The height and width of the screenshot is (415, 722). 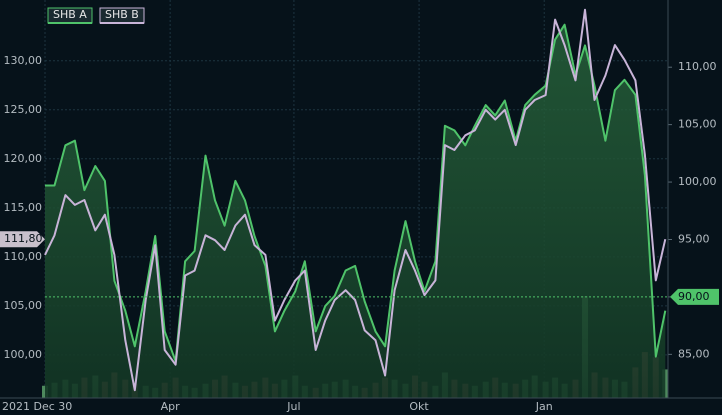 I want to click on x-tick-label: 2021 Dec 30, so click(x=37, y=406).